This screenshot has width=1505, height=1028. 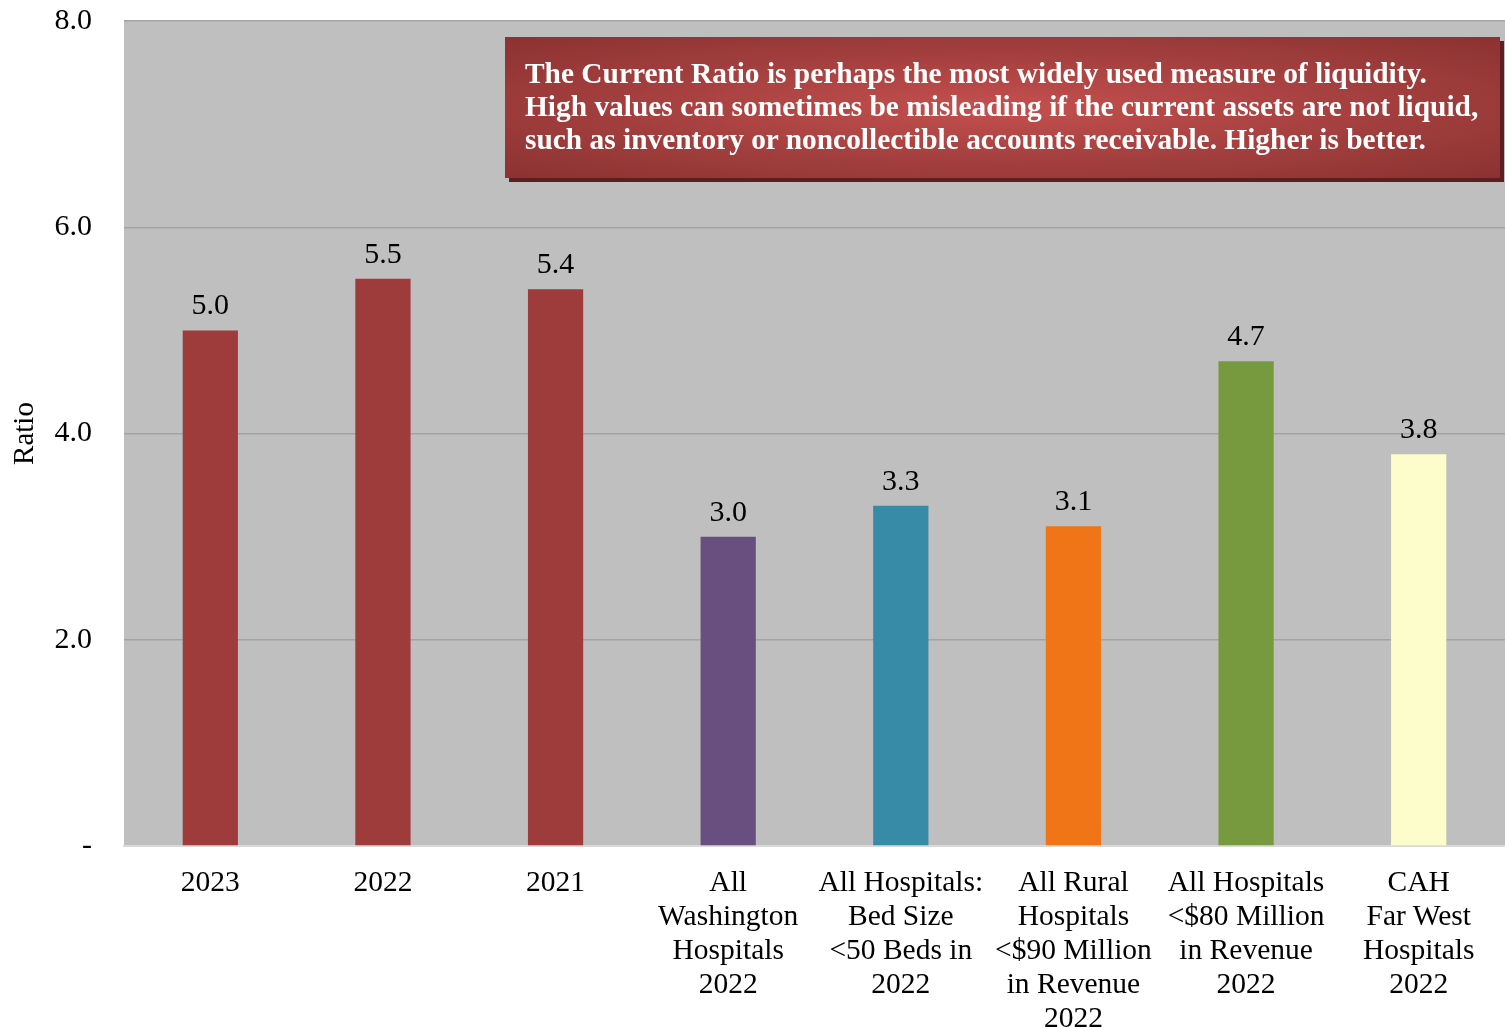 I want to click on y-axis-title: Ratio, so click(x=23, y=433).